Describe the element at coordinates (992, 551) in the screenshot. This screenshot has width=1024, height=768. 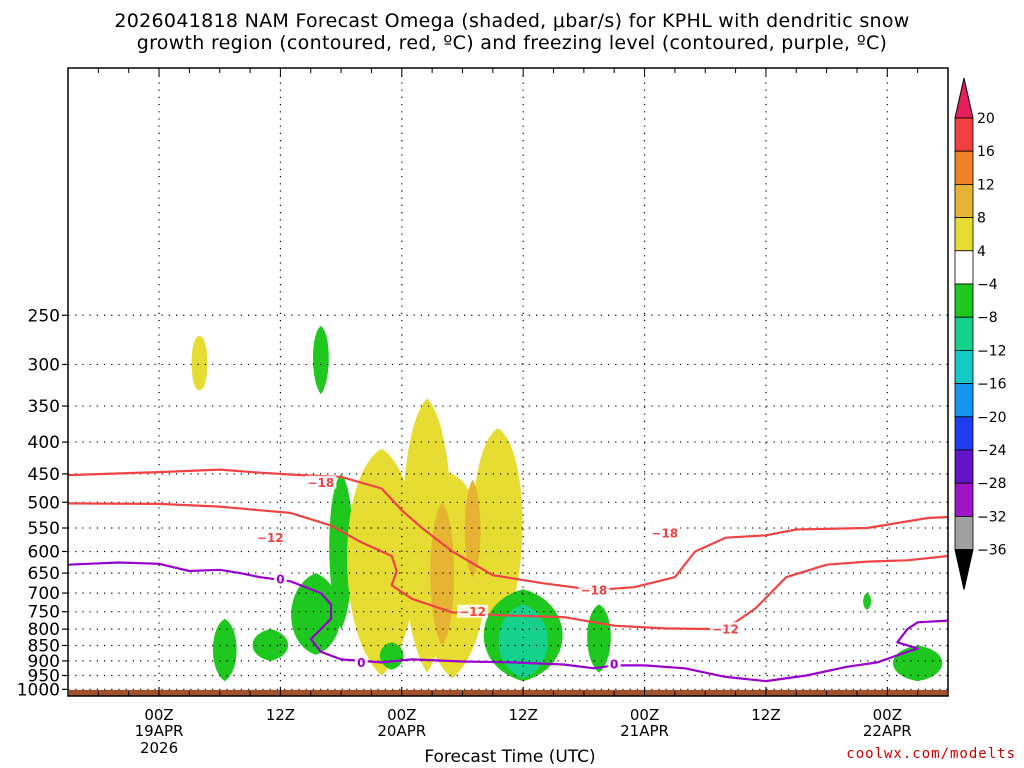
I see `colorbar-label-13: −36` at that location.